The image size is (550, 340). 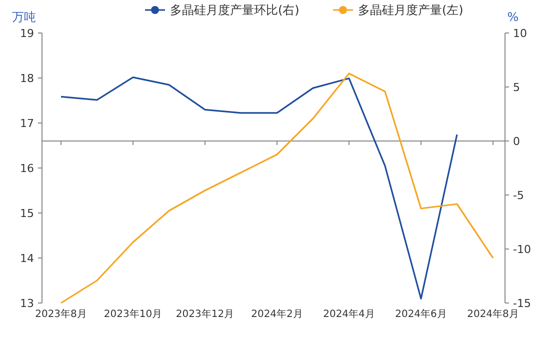 I want to click on x-tick-label: 2024年4月, so click(x=349, y=314).